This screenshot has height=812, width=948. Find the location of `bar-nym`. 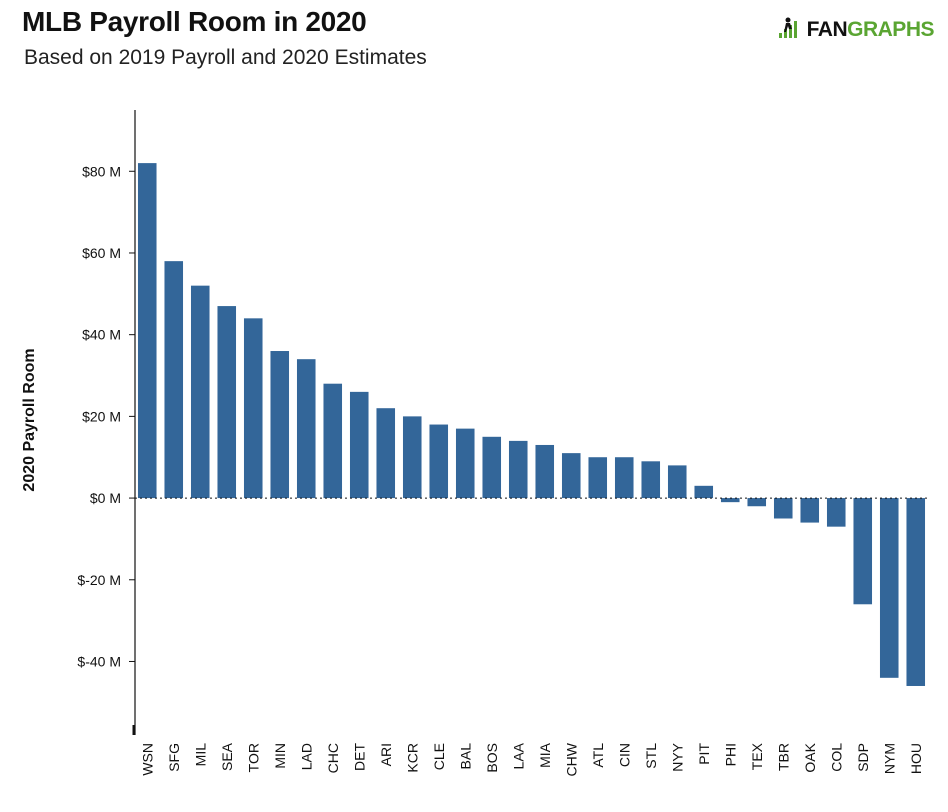

bar-nym is located at coordinates (889, 588).